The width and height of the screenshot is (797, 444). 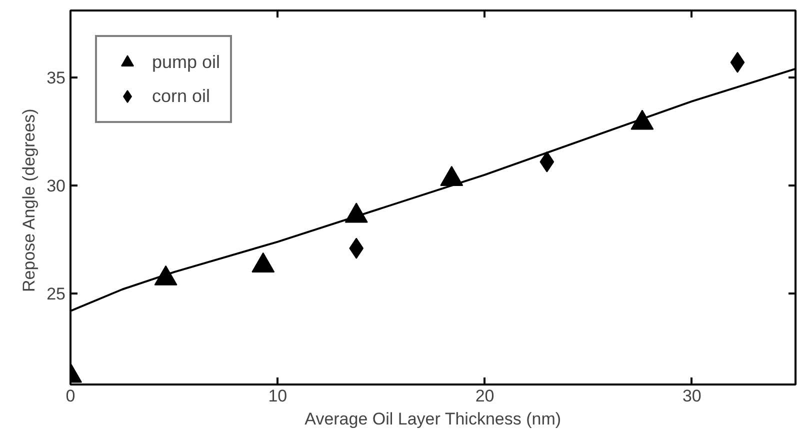 I want to click on y-tick-label: 35, so click(x=56, y=78).